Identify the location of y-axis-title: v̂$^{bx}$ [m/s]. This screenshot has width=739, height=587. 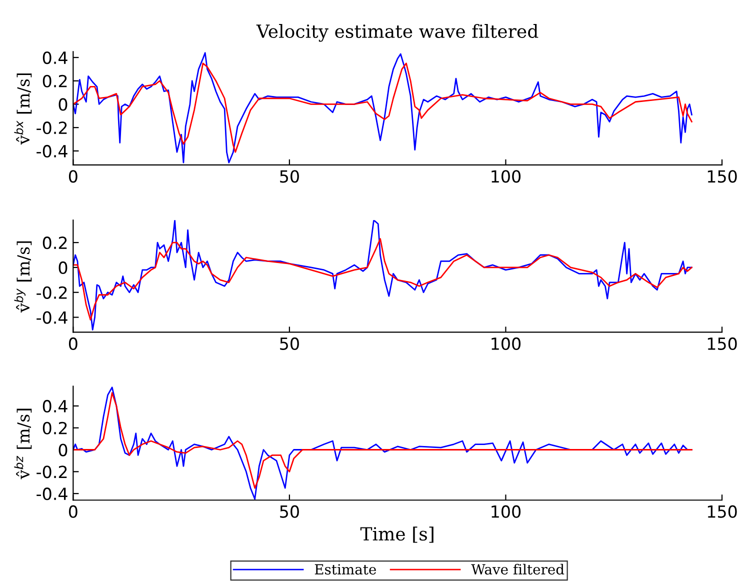
(23, 109).